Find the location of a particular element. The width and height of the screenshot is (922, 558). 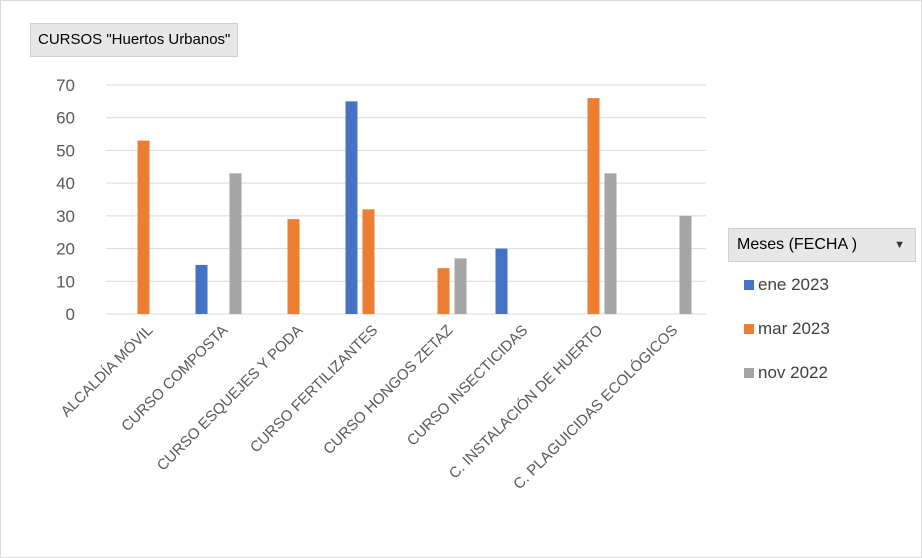

y-tick-label-5: 50 is located at coordinates (65, 150).